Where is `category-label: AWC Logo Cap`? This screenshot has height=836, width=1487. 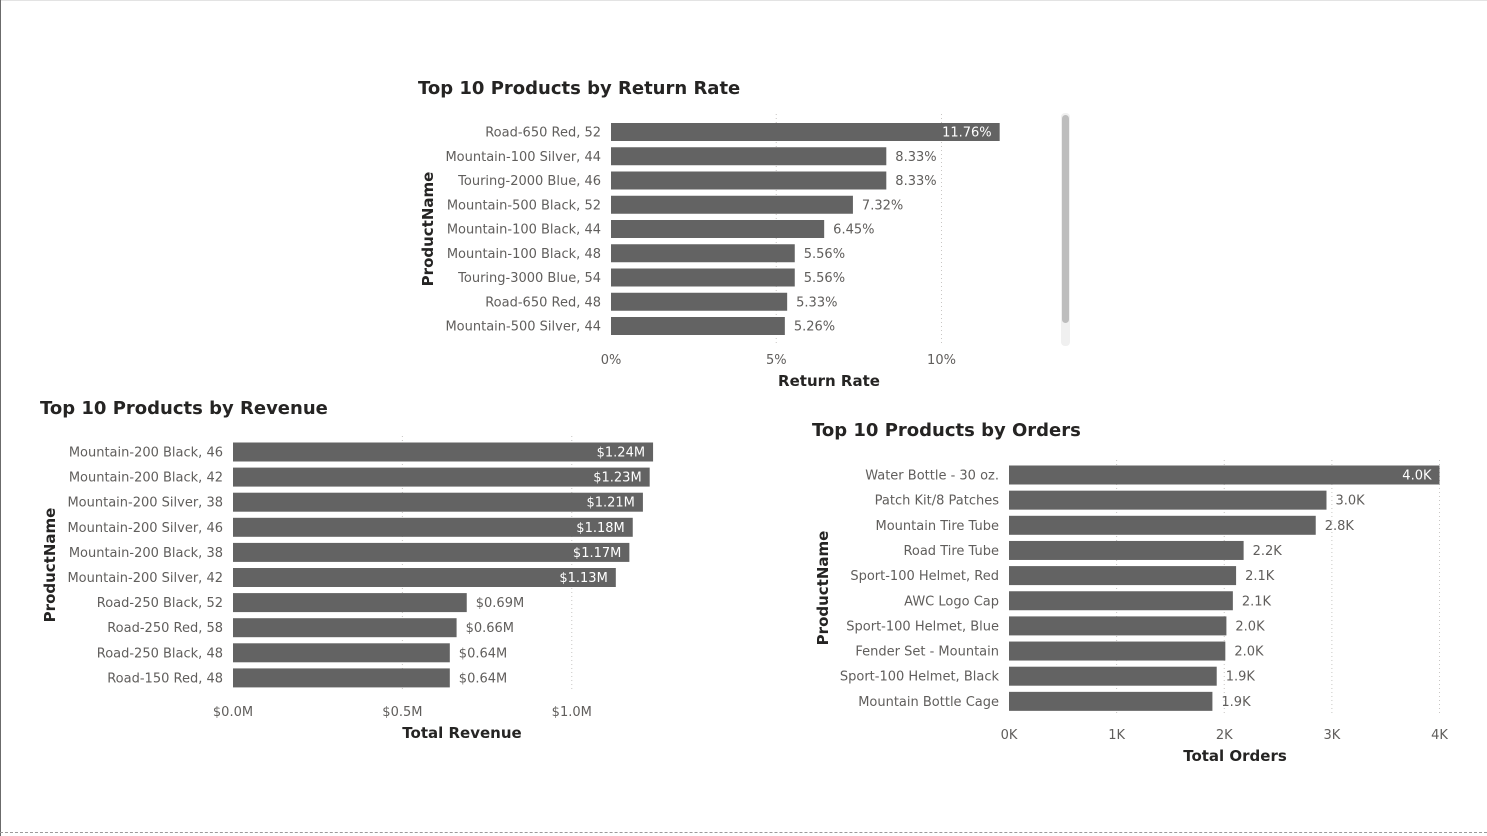 category-label: AWC Logo Cap is located at coordinates (951, 601).